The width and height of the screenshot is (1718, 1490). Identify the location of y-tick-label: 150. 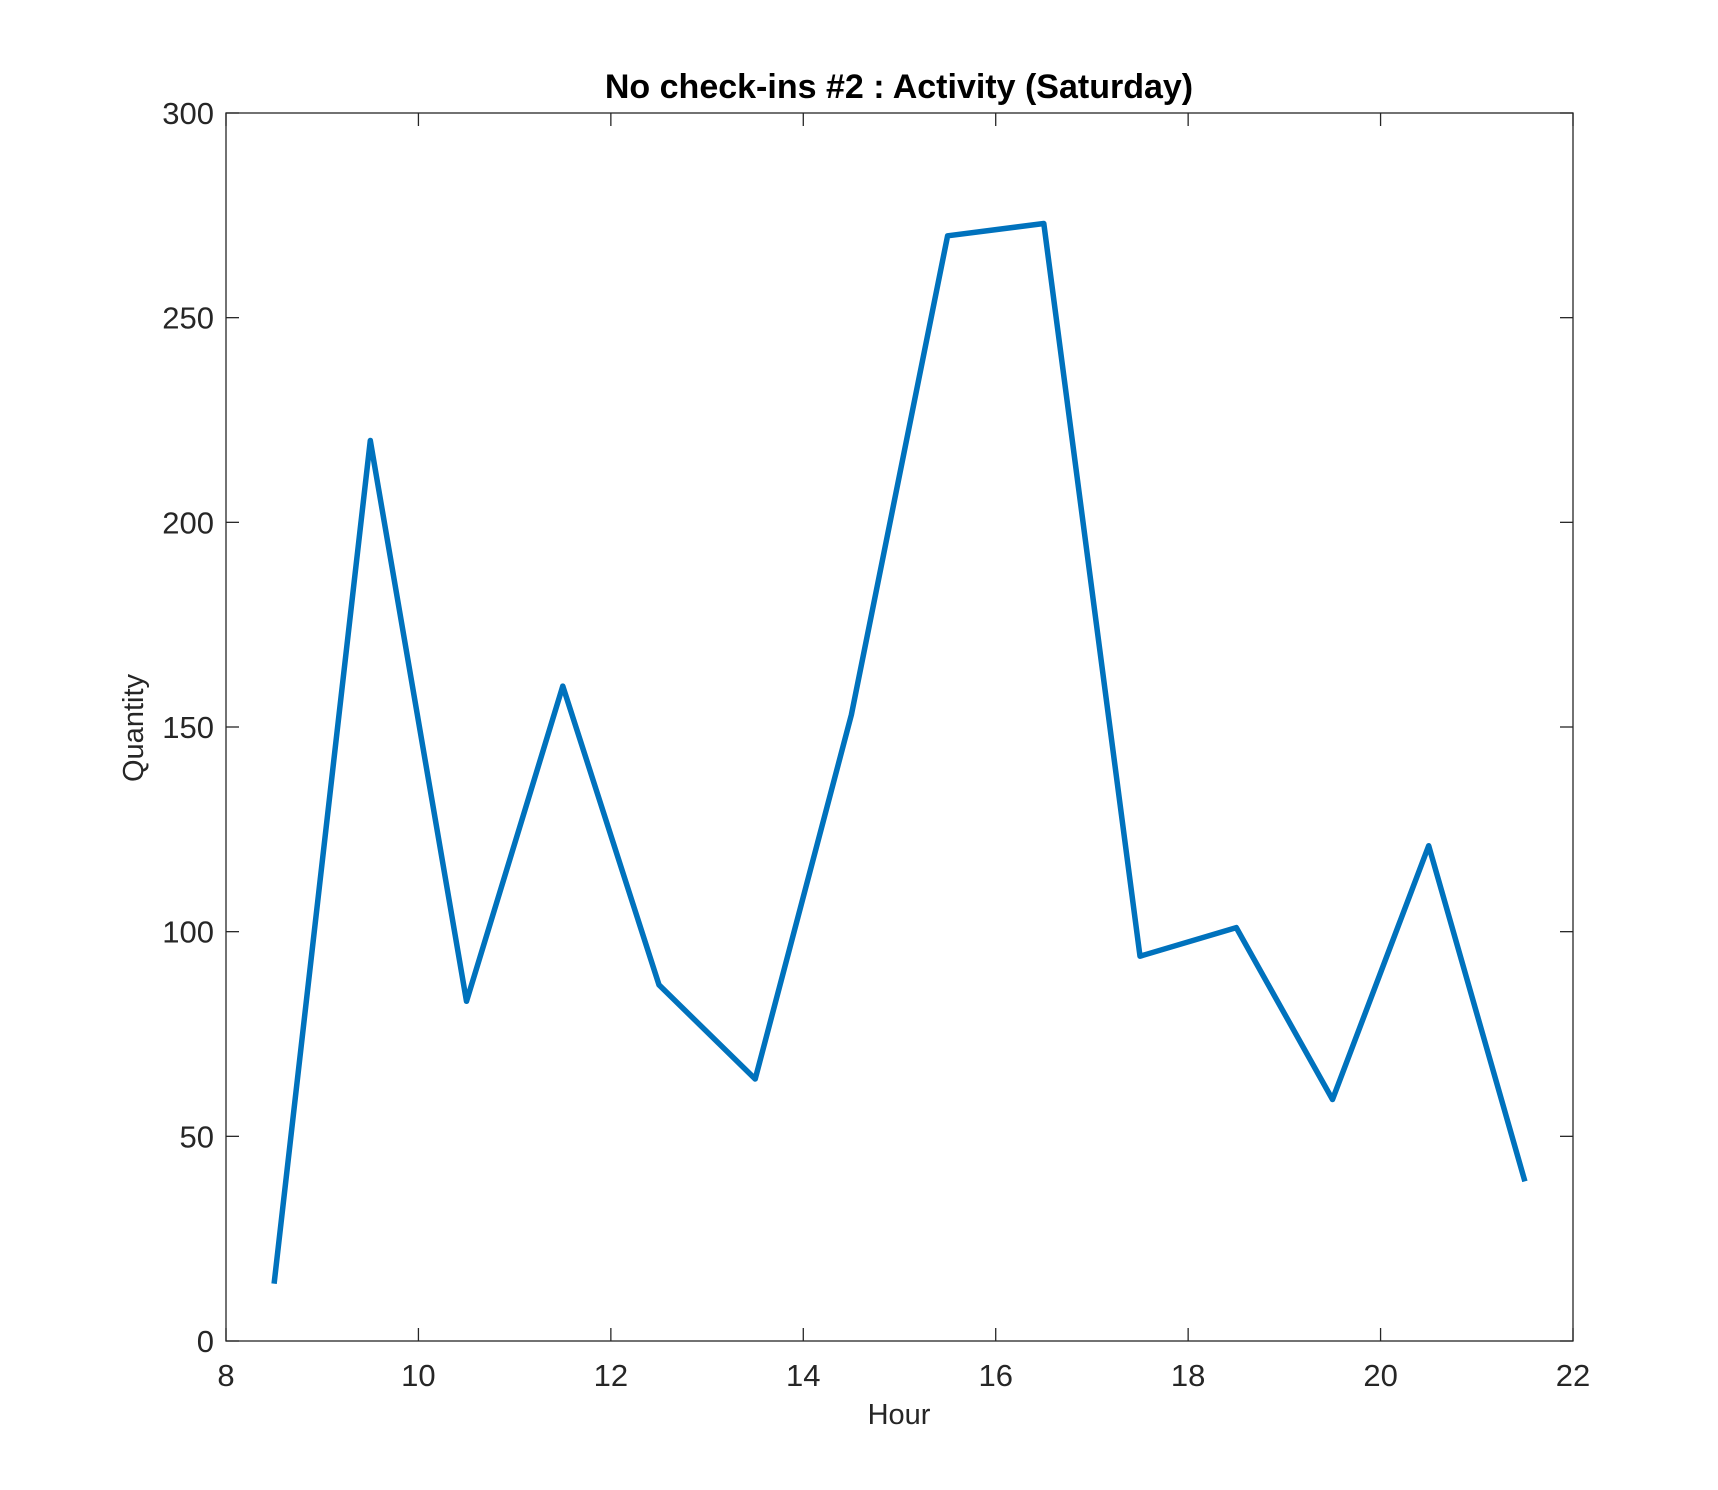
(188, 727).